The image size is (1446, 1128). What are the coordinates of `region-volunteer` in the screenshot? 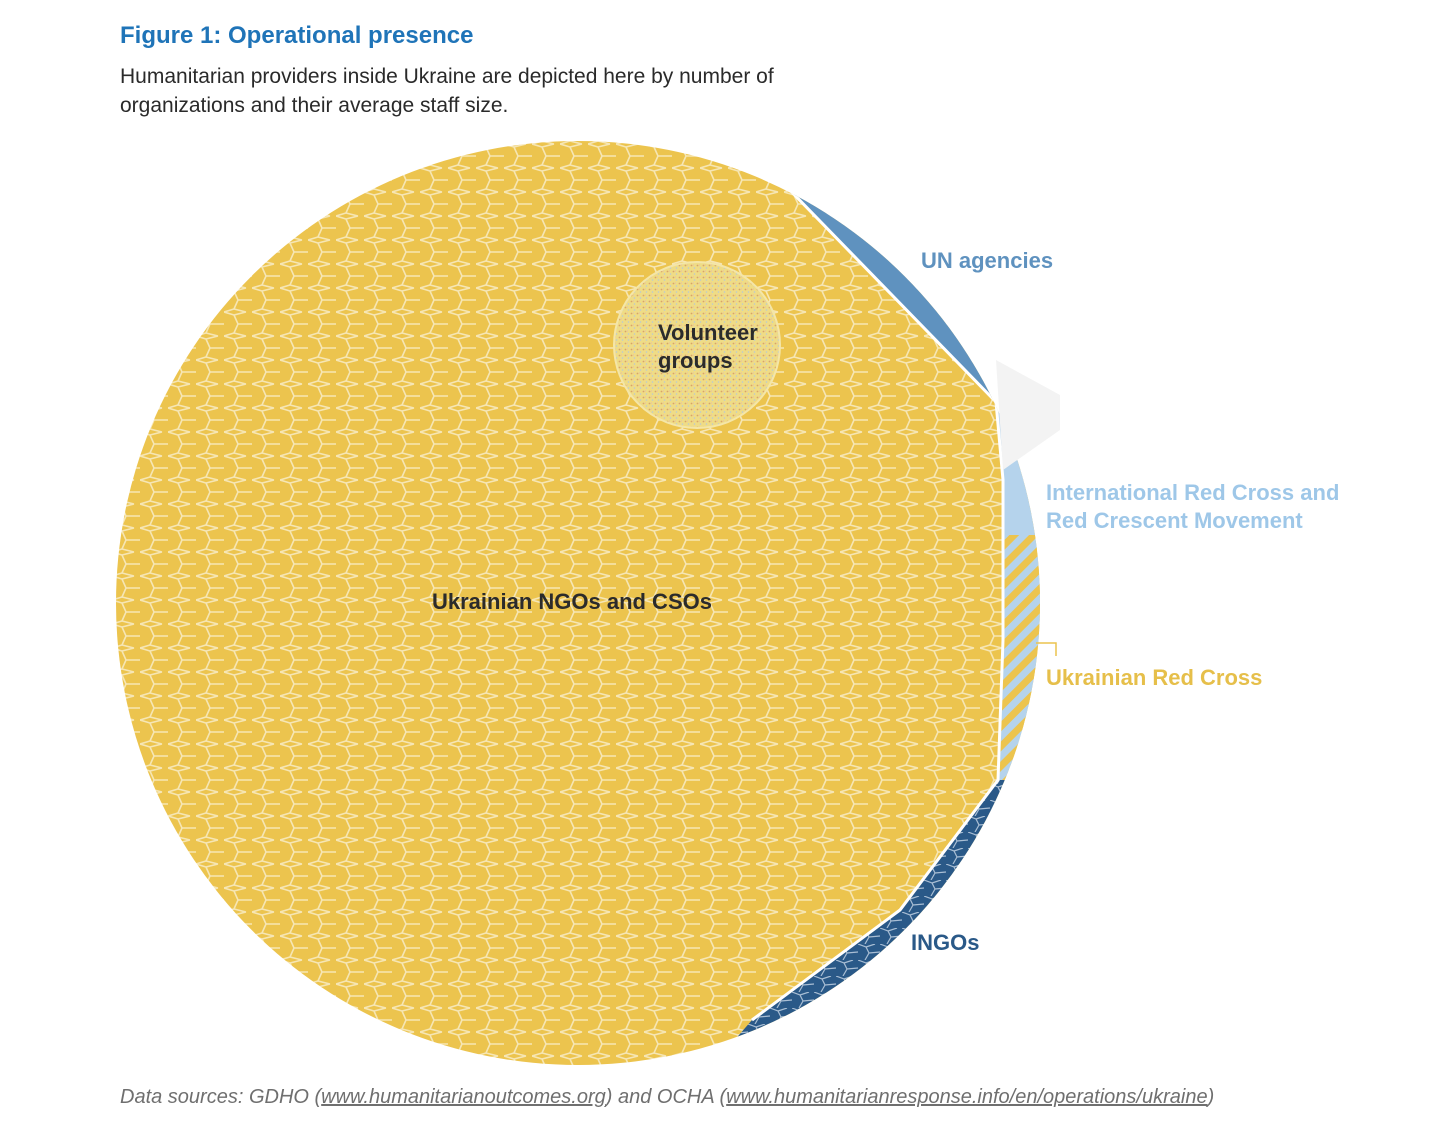 It's located at (697, 345).